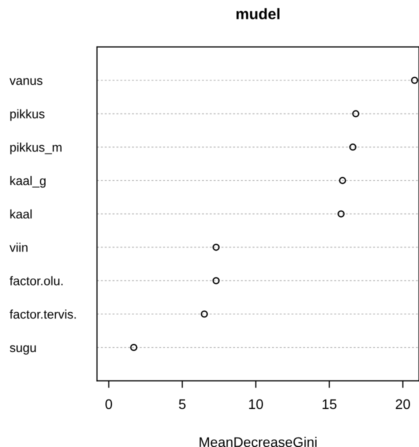  I want to click on y-tick-label: factor.olu., so click(36, 281).